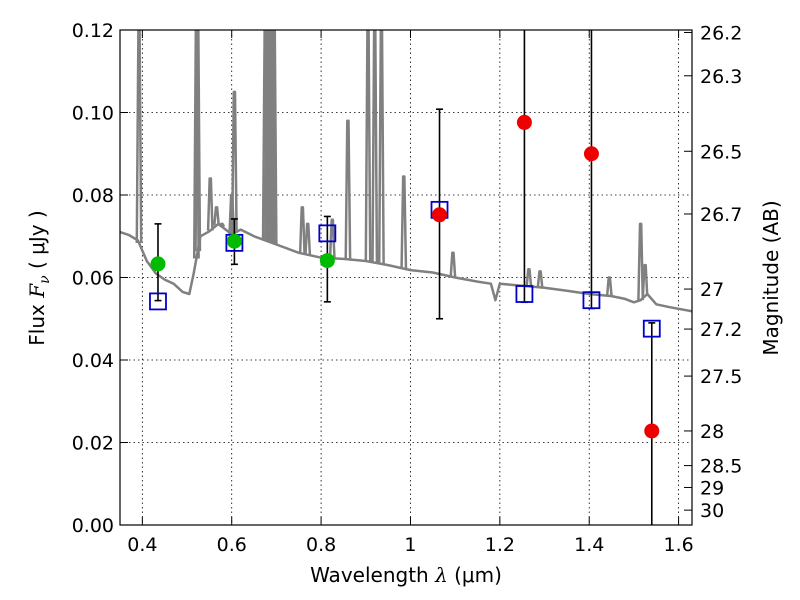 The width and height of the screenshot is (800, 600). I want to click on right-tick-label-9: 29, so click(712, 488).